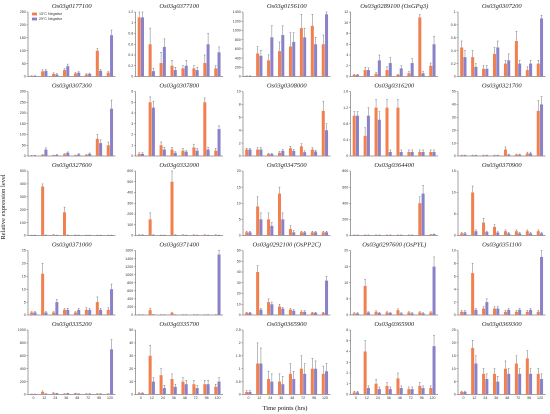 This screenshot has width=550, height=414. I want to click on y-tick-label: 600, so click(23, 356).